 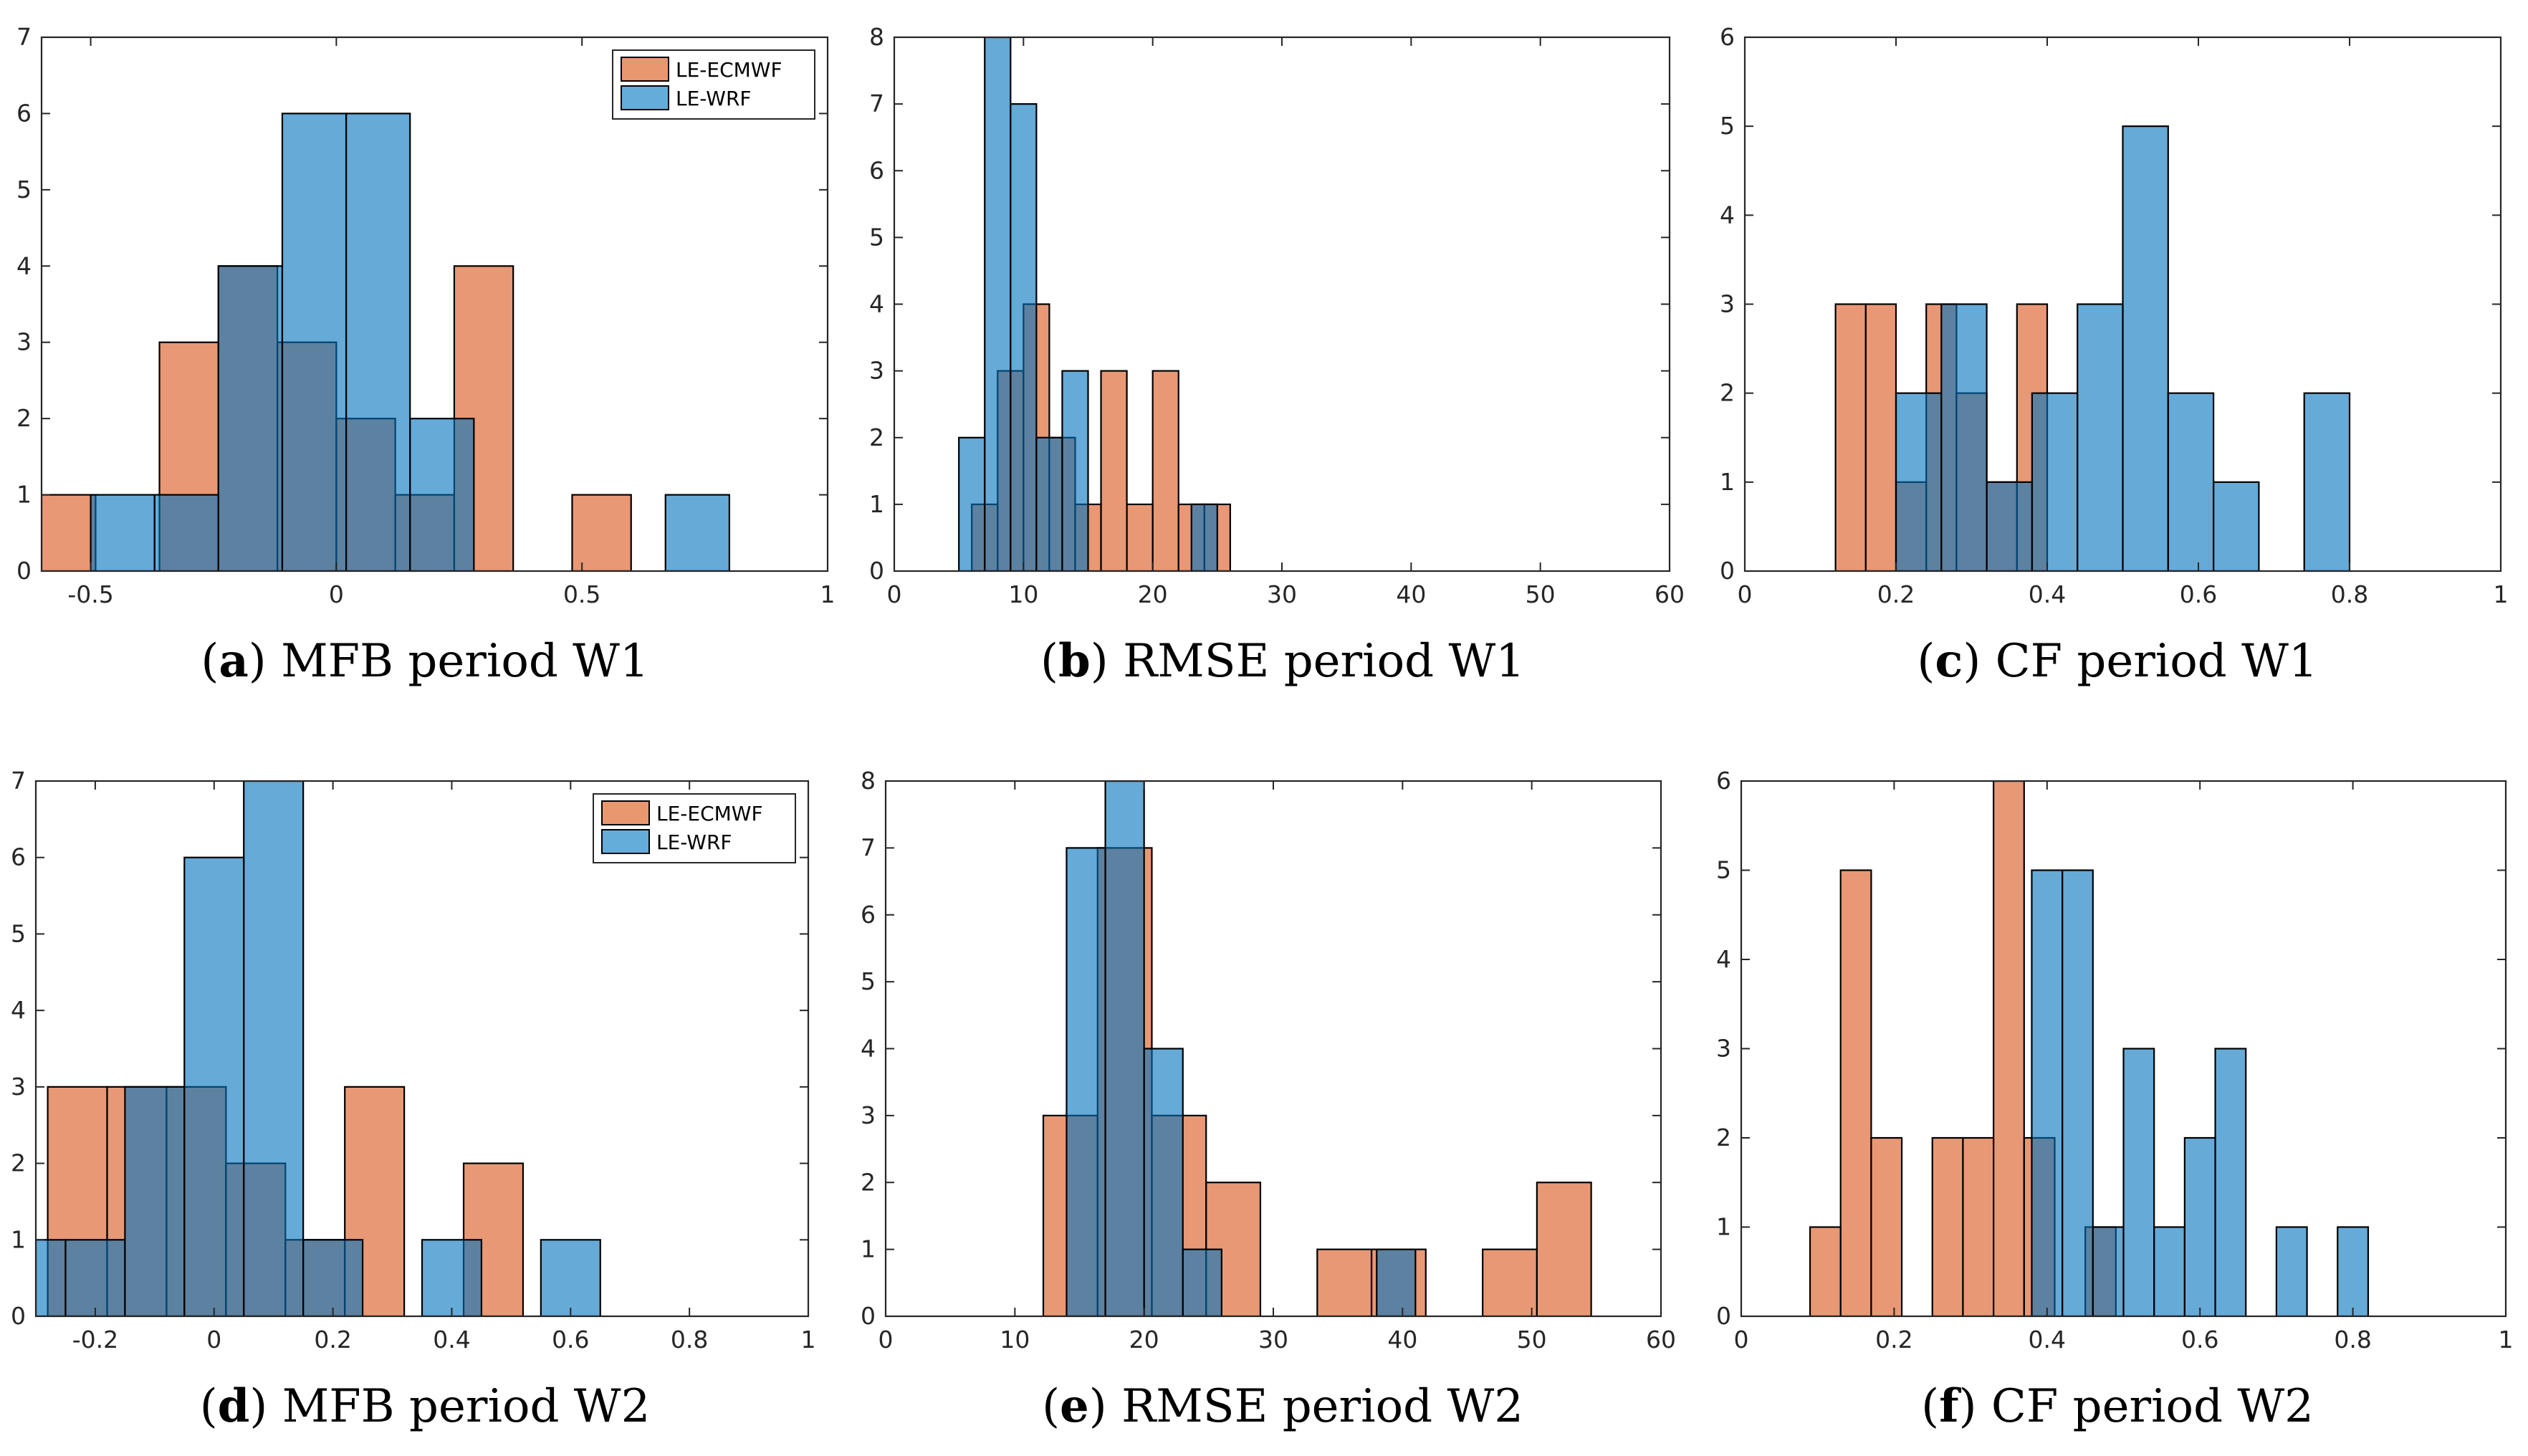 I want to click on panel-d-mfb-w2: -0.2 0 0.2 0.4 0.6 0.8 1 0 1 2 3 4 5 6 7 LE-ECMWF LE-WRF, so click(x=413, y=1060).